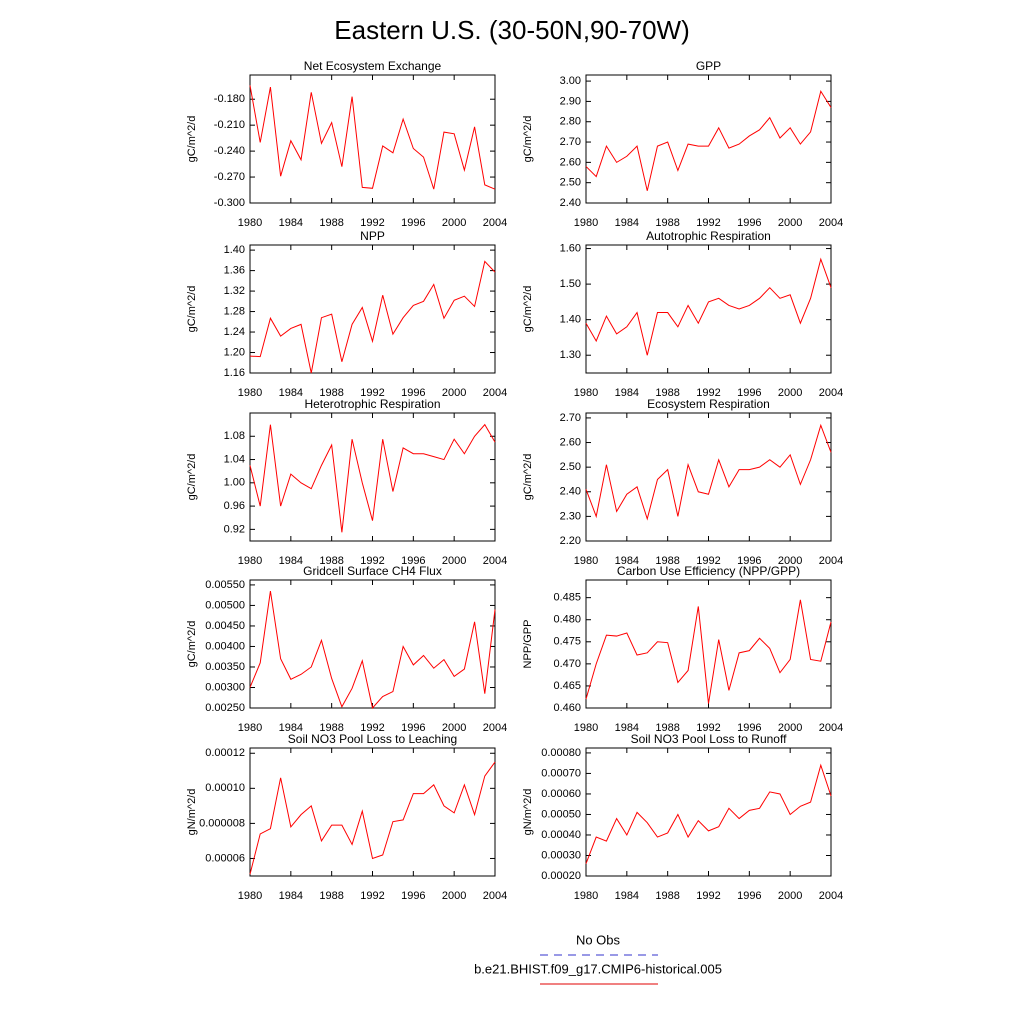  What do you see at coordinates (567, 664) in the screenshot?
I see `y-tick-label: 0.470` at bounding box center [567, 664].